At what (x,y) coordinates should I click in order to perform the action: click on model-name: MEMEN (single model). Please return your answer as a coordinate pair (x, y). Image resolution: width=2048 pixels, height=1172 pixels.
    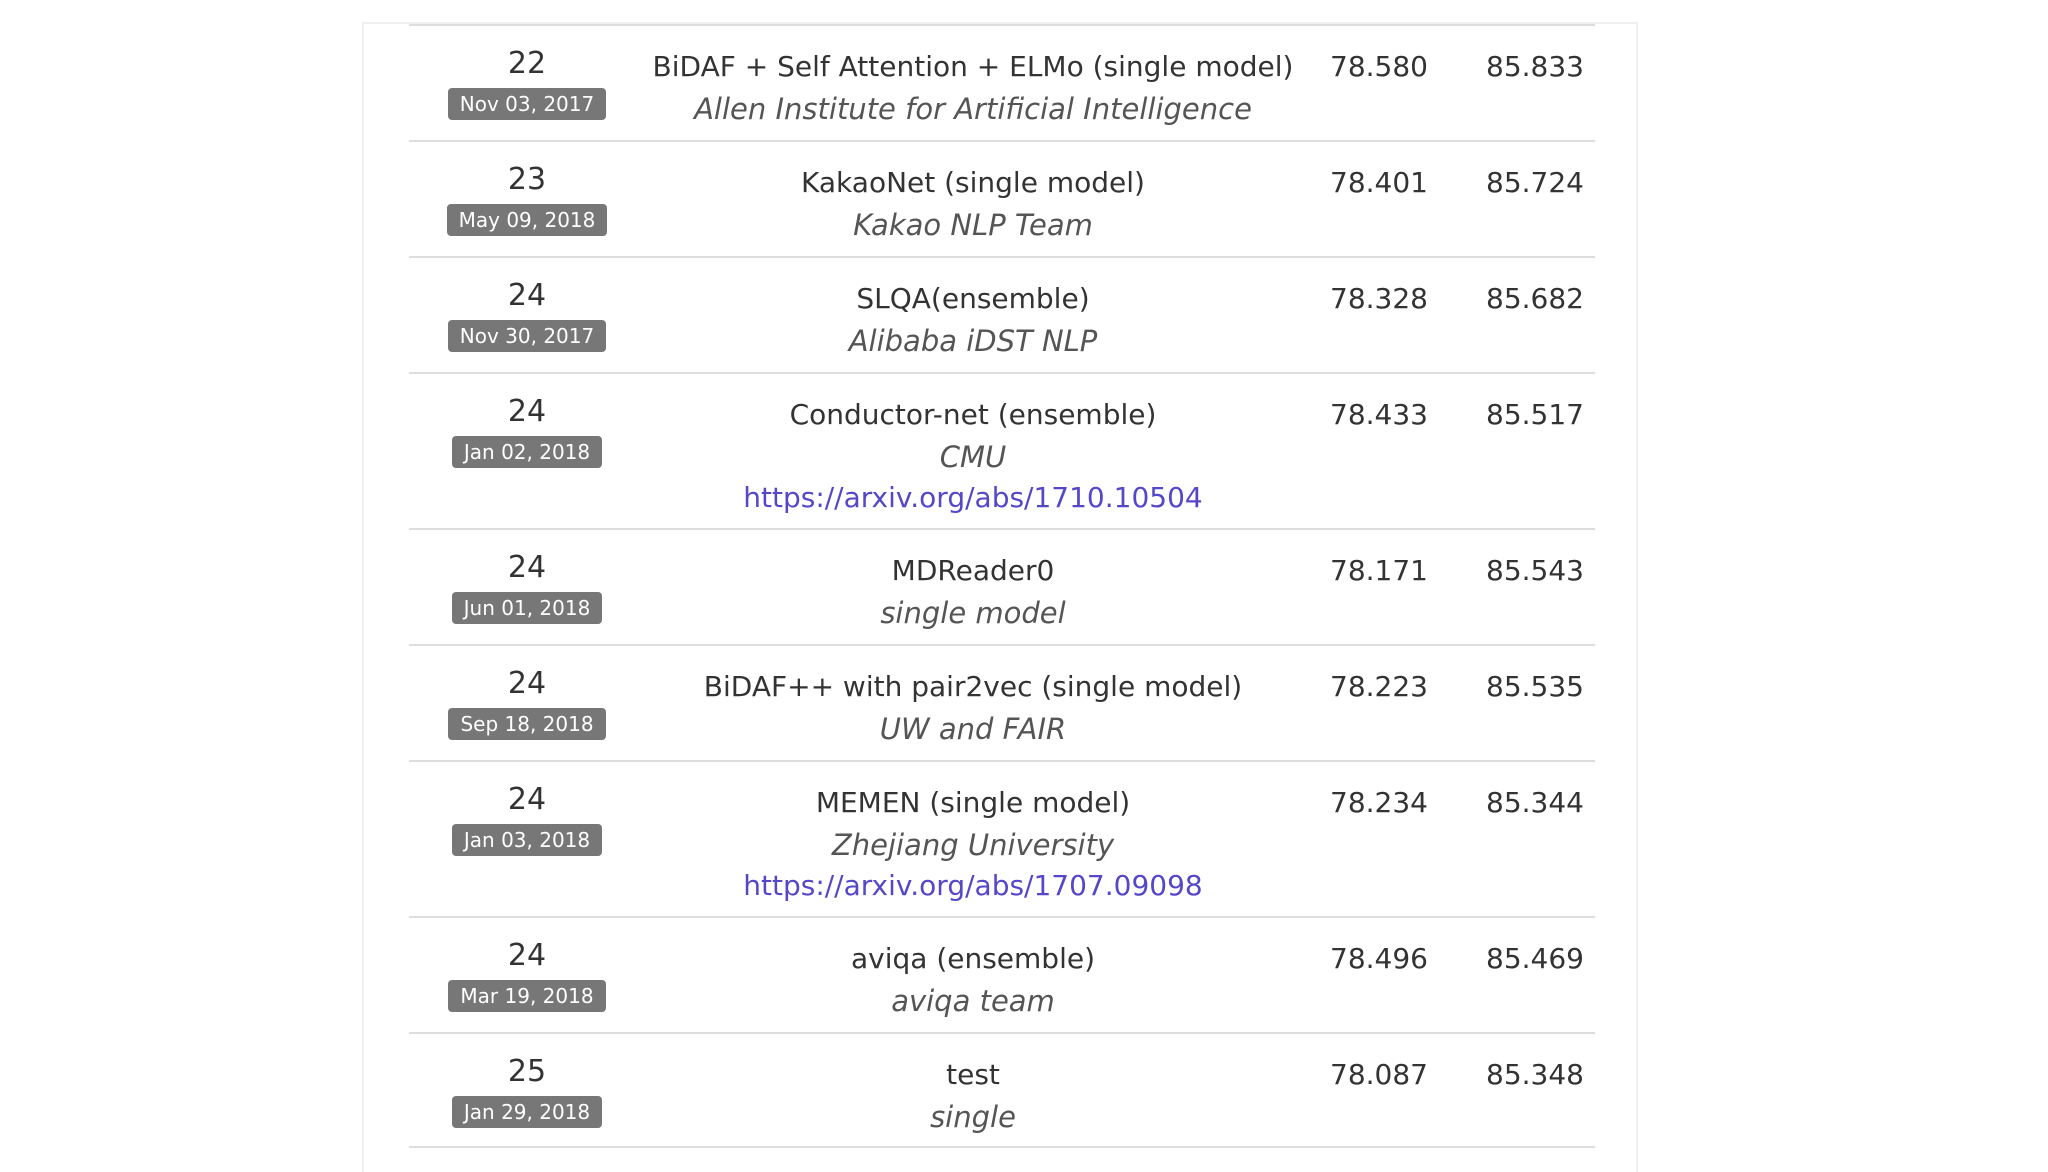
    Looking at the image, I should click on (973, 802).